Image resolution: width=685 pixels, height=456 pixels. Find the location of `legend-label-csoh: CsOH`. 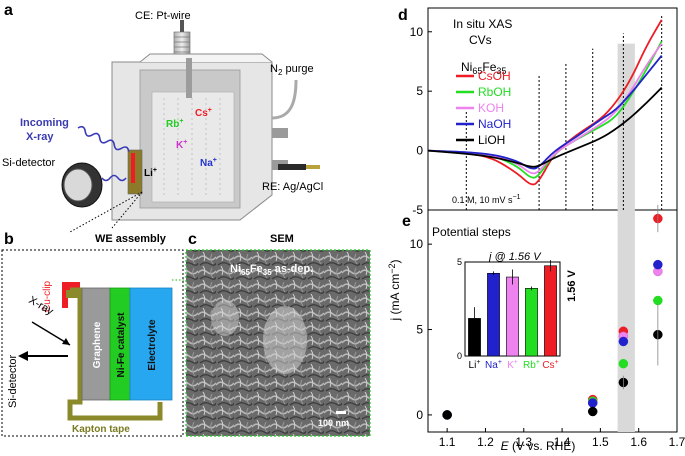

legend-label-csoh: CsOH is located at coordinates (494, 76).